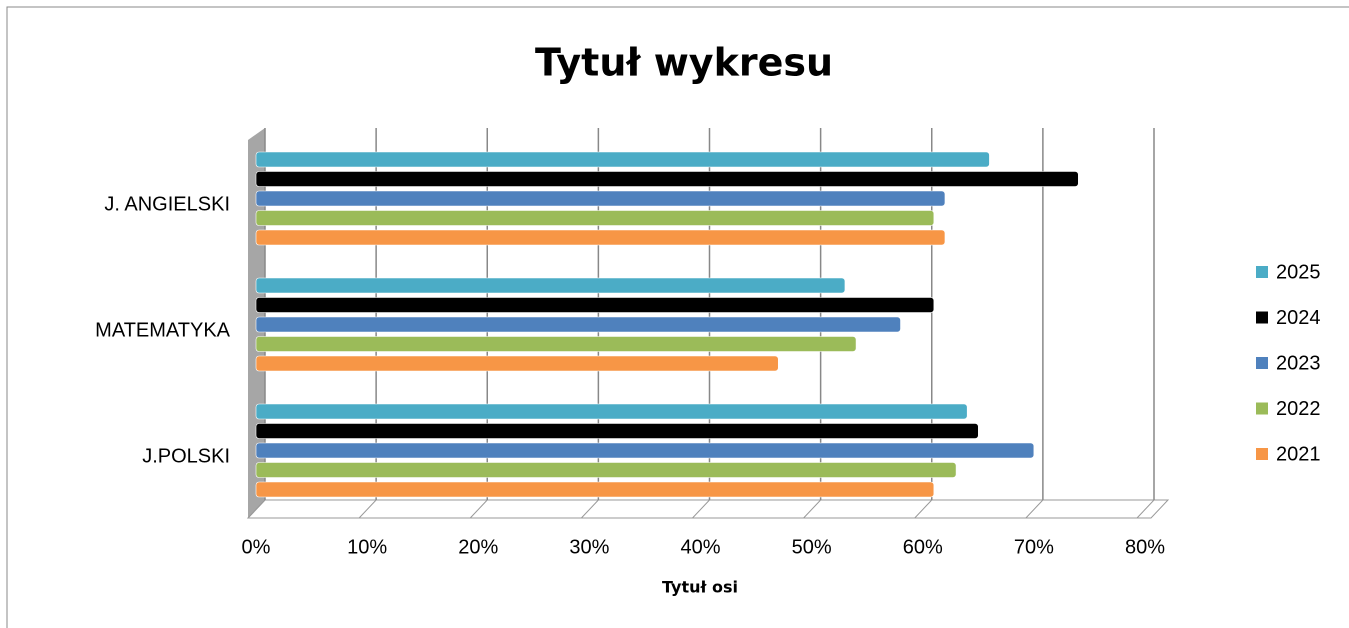 This screenshot has height=628, width=1349. What do you see at coordinates (367, 547) in the screenshot?
I see `x-tick-label: 10%` at bounding box center [367, 547].